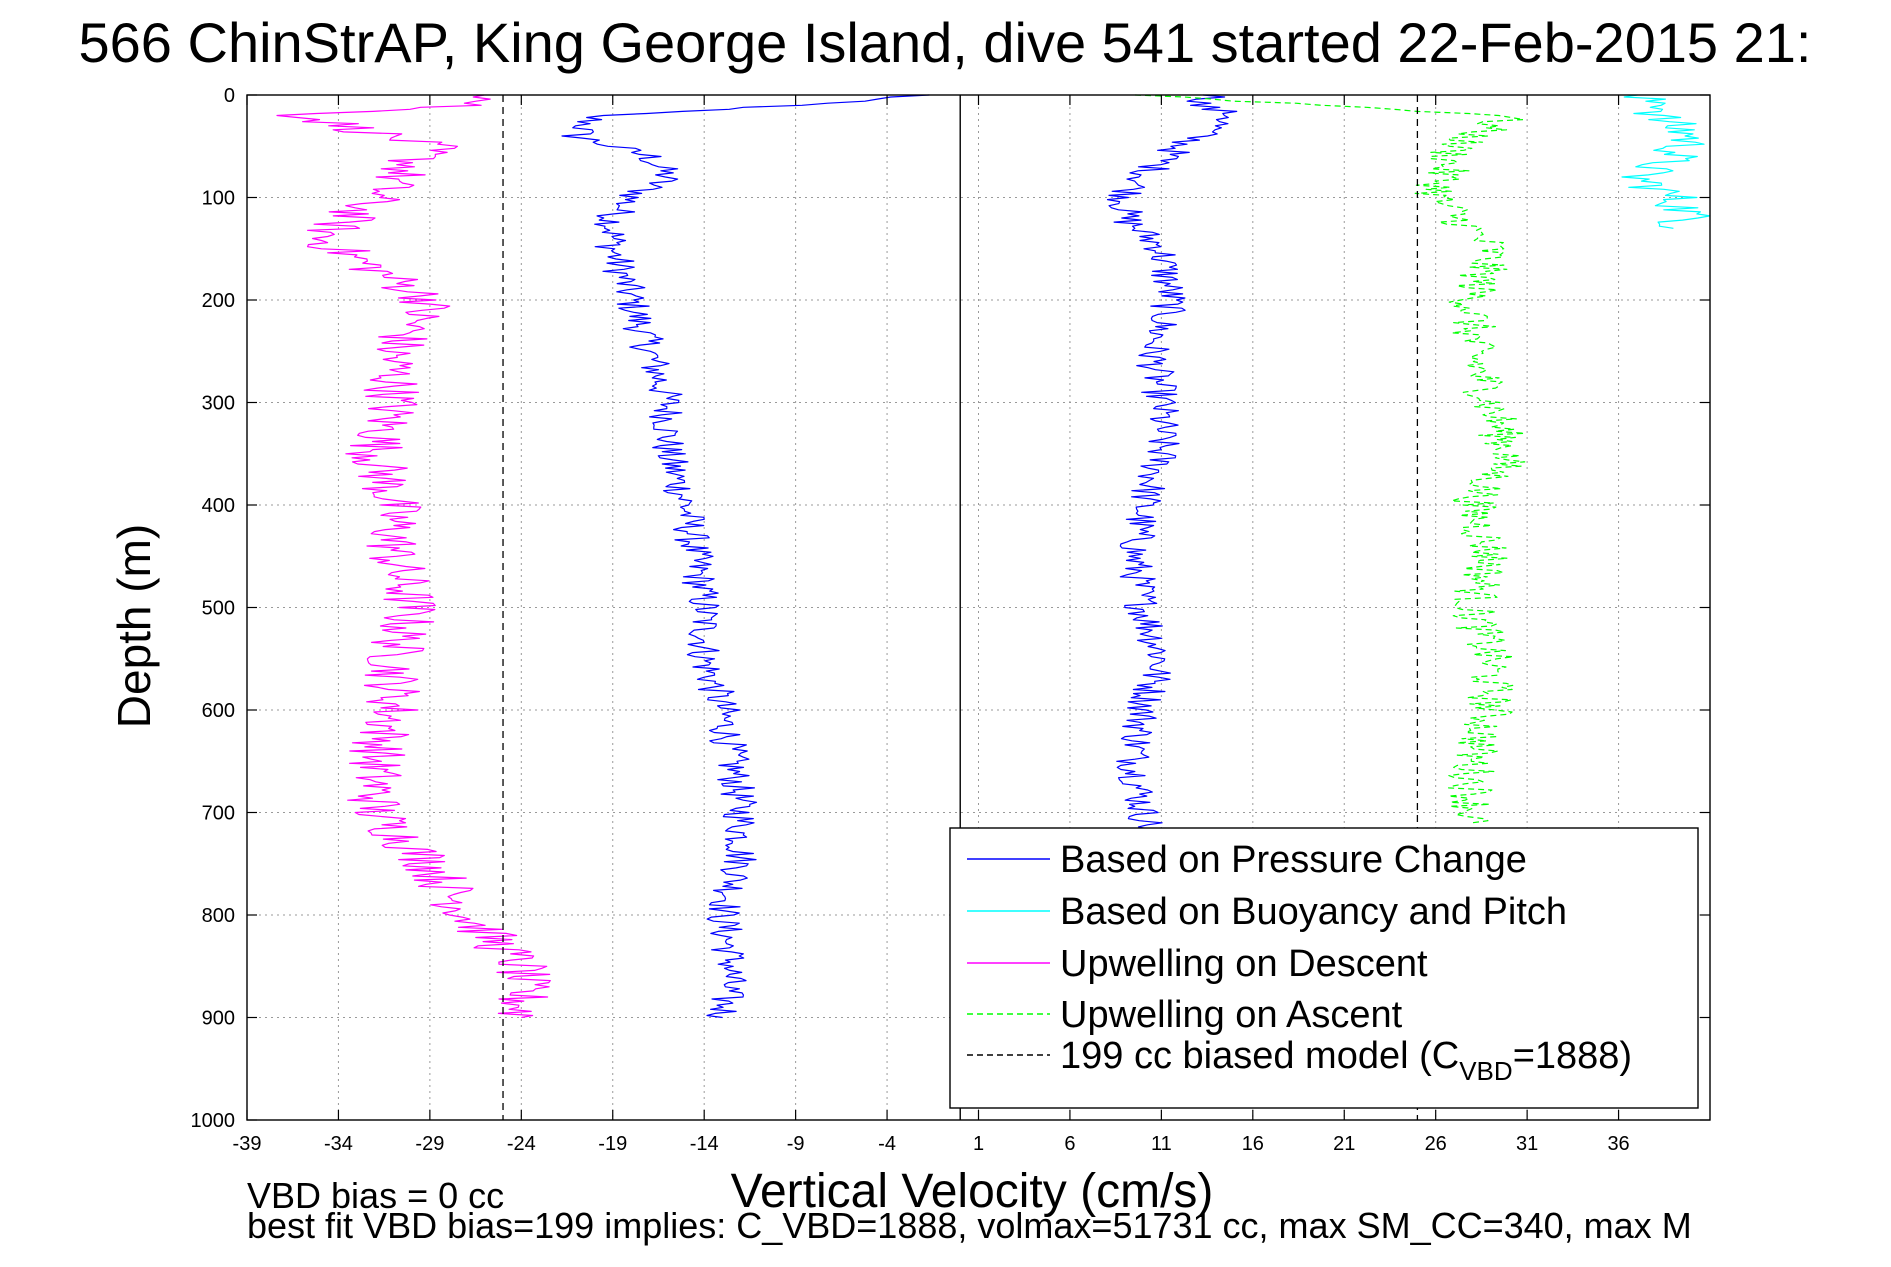  I want to click on x-tick-label: -19, so click(612, 1144).